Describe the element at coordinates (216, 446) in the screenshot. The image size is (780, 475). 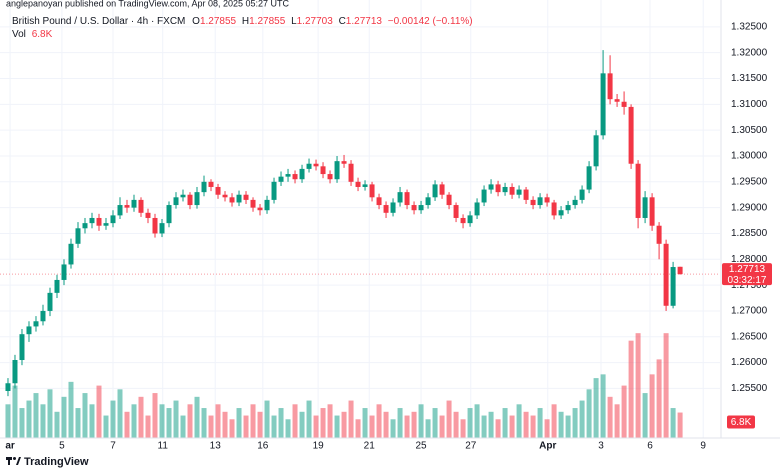
I see `x-tick-label: 13` at that location.